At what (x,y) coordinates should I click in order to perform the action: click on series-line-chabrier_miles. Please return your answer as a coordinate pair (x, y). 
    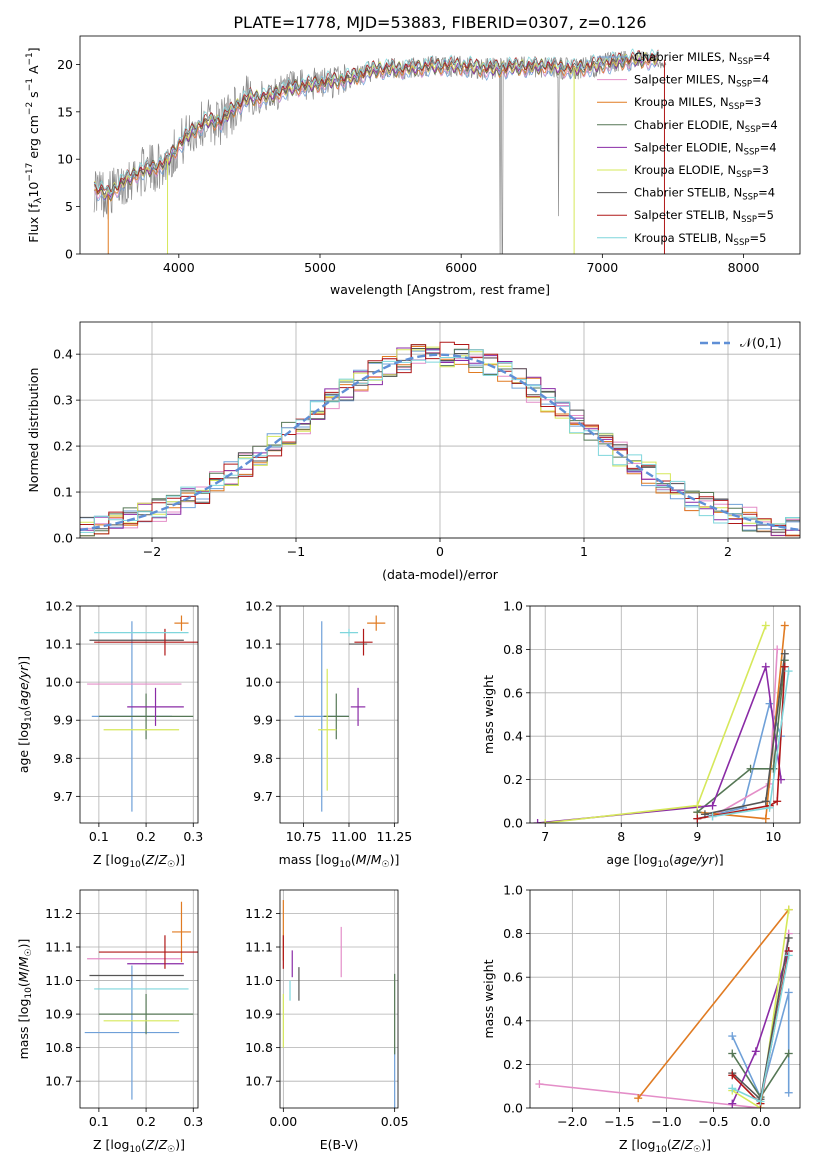
    Looking at the image, I should click on (760, 1046).